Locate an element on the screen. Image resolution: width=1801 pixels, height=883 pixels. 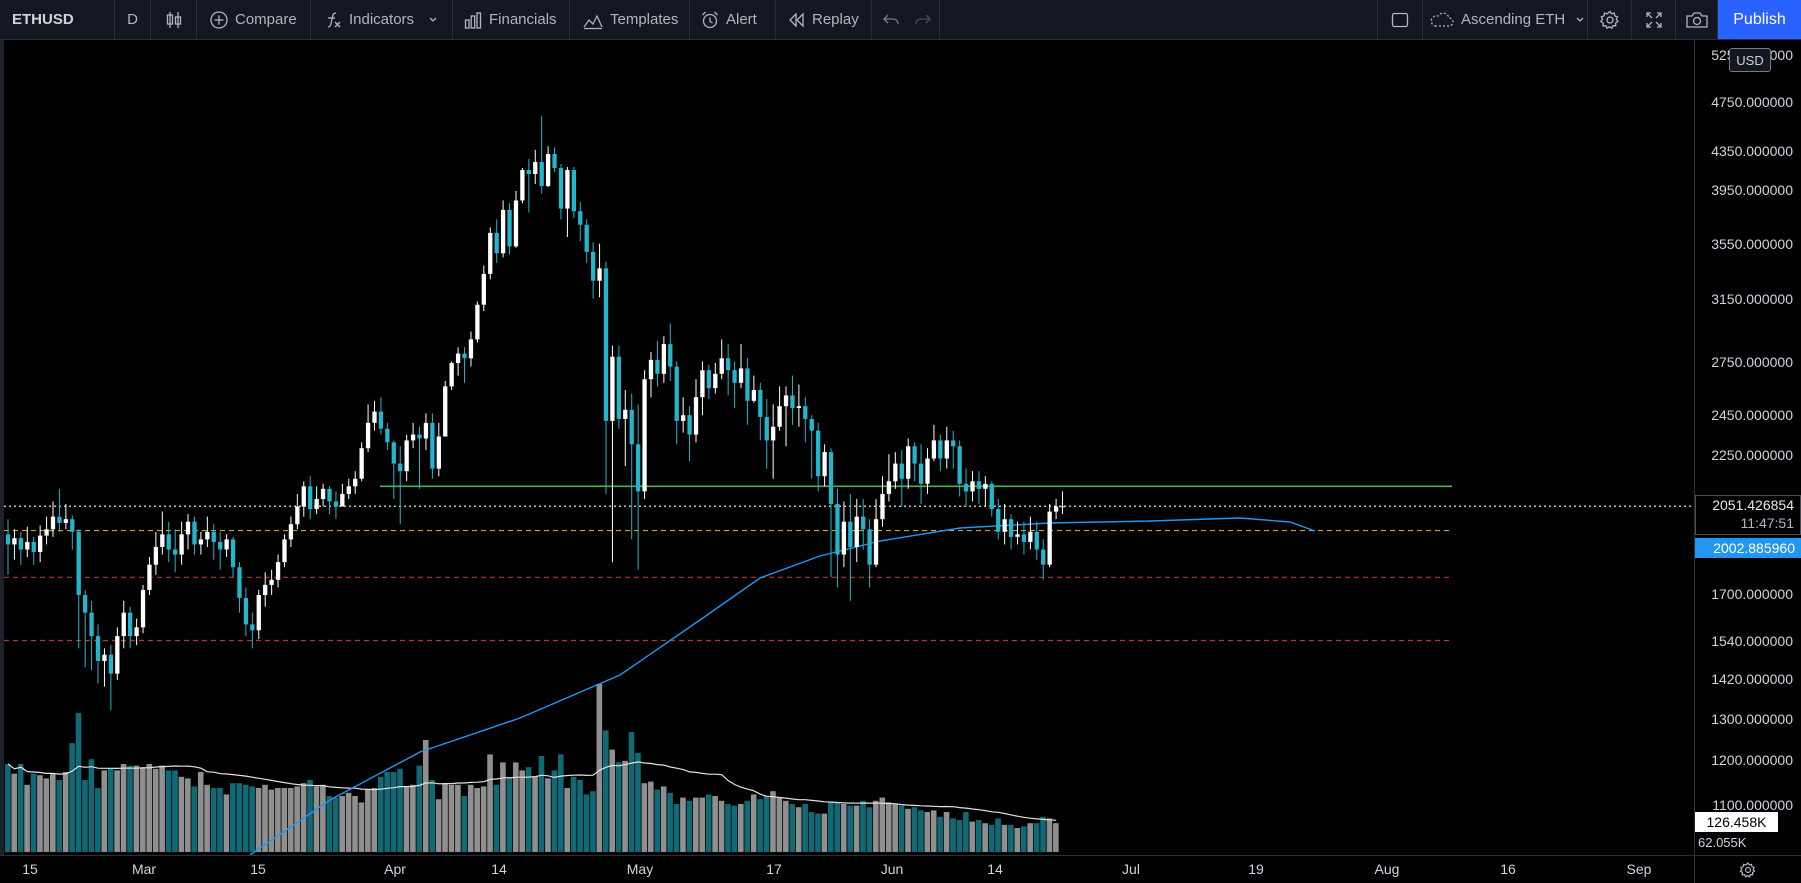
financials-button: Financials is located at coordinates (511, 19).